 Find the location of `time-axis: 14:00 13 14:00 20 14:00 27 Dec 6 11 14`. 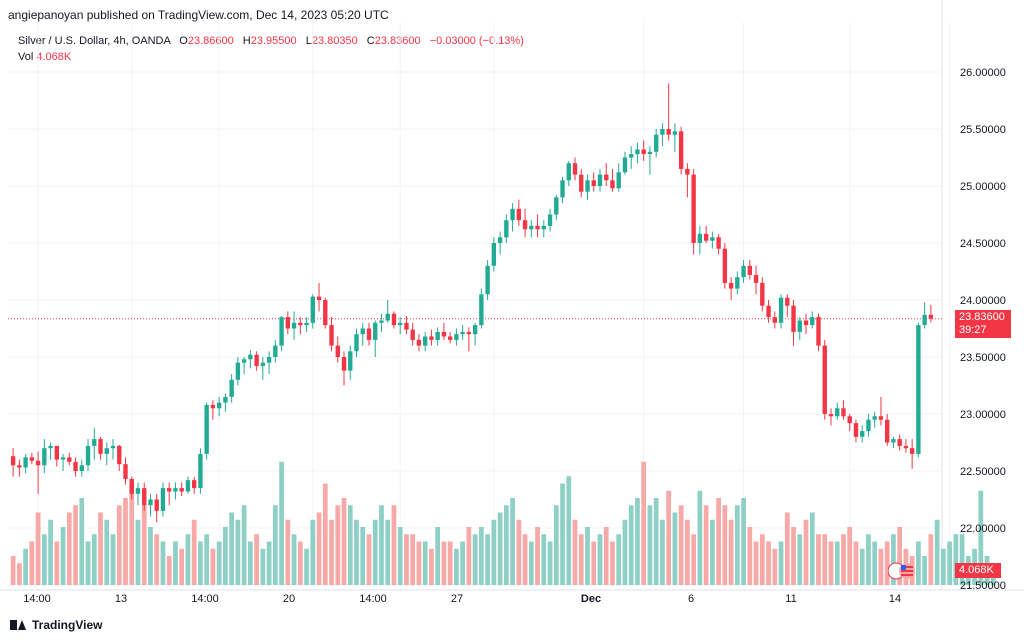

time-axis: 14:00 13 14:00 20 14:00 27 Dec 6 11 14 is located at coordinates (462, 599).